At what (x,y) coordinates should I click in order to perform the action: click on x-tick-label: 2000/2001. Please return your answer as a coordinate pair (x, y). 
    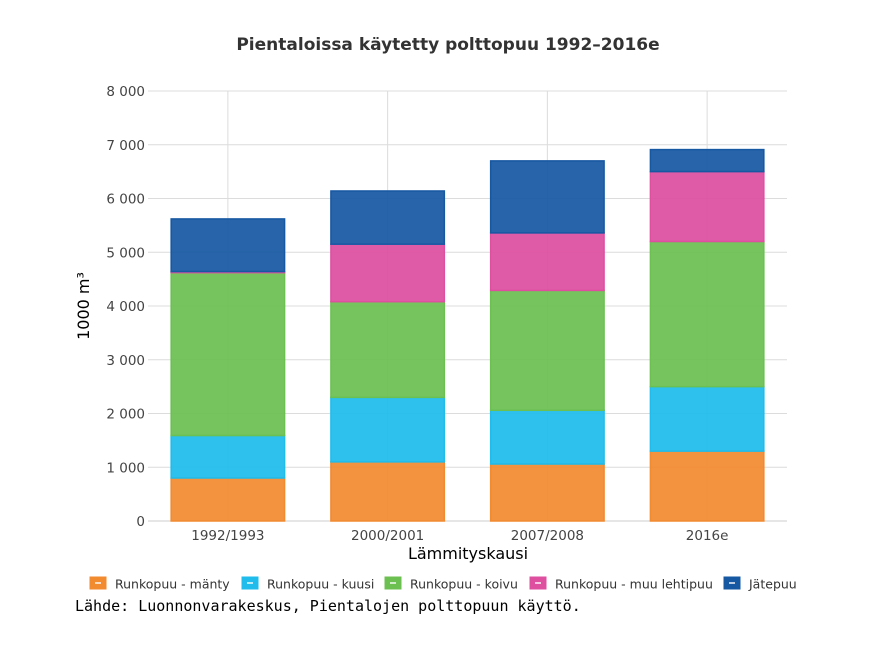
    Looking at the image, I should click on (387, 536).